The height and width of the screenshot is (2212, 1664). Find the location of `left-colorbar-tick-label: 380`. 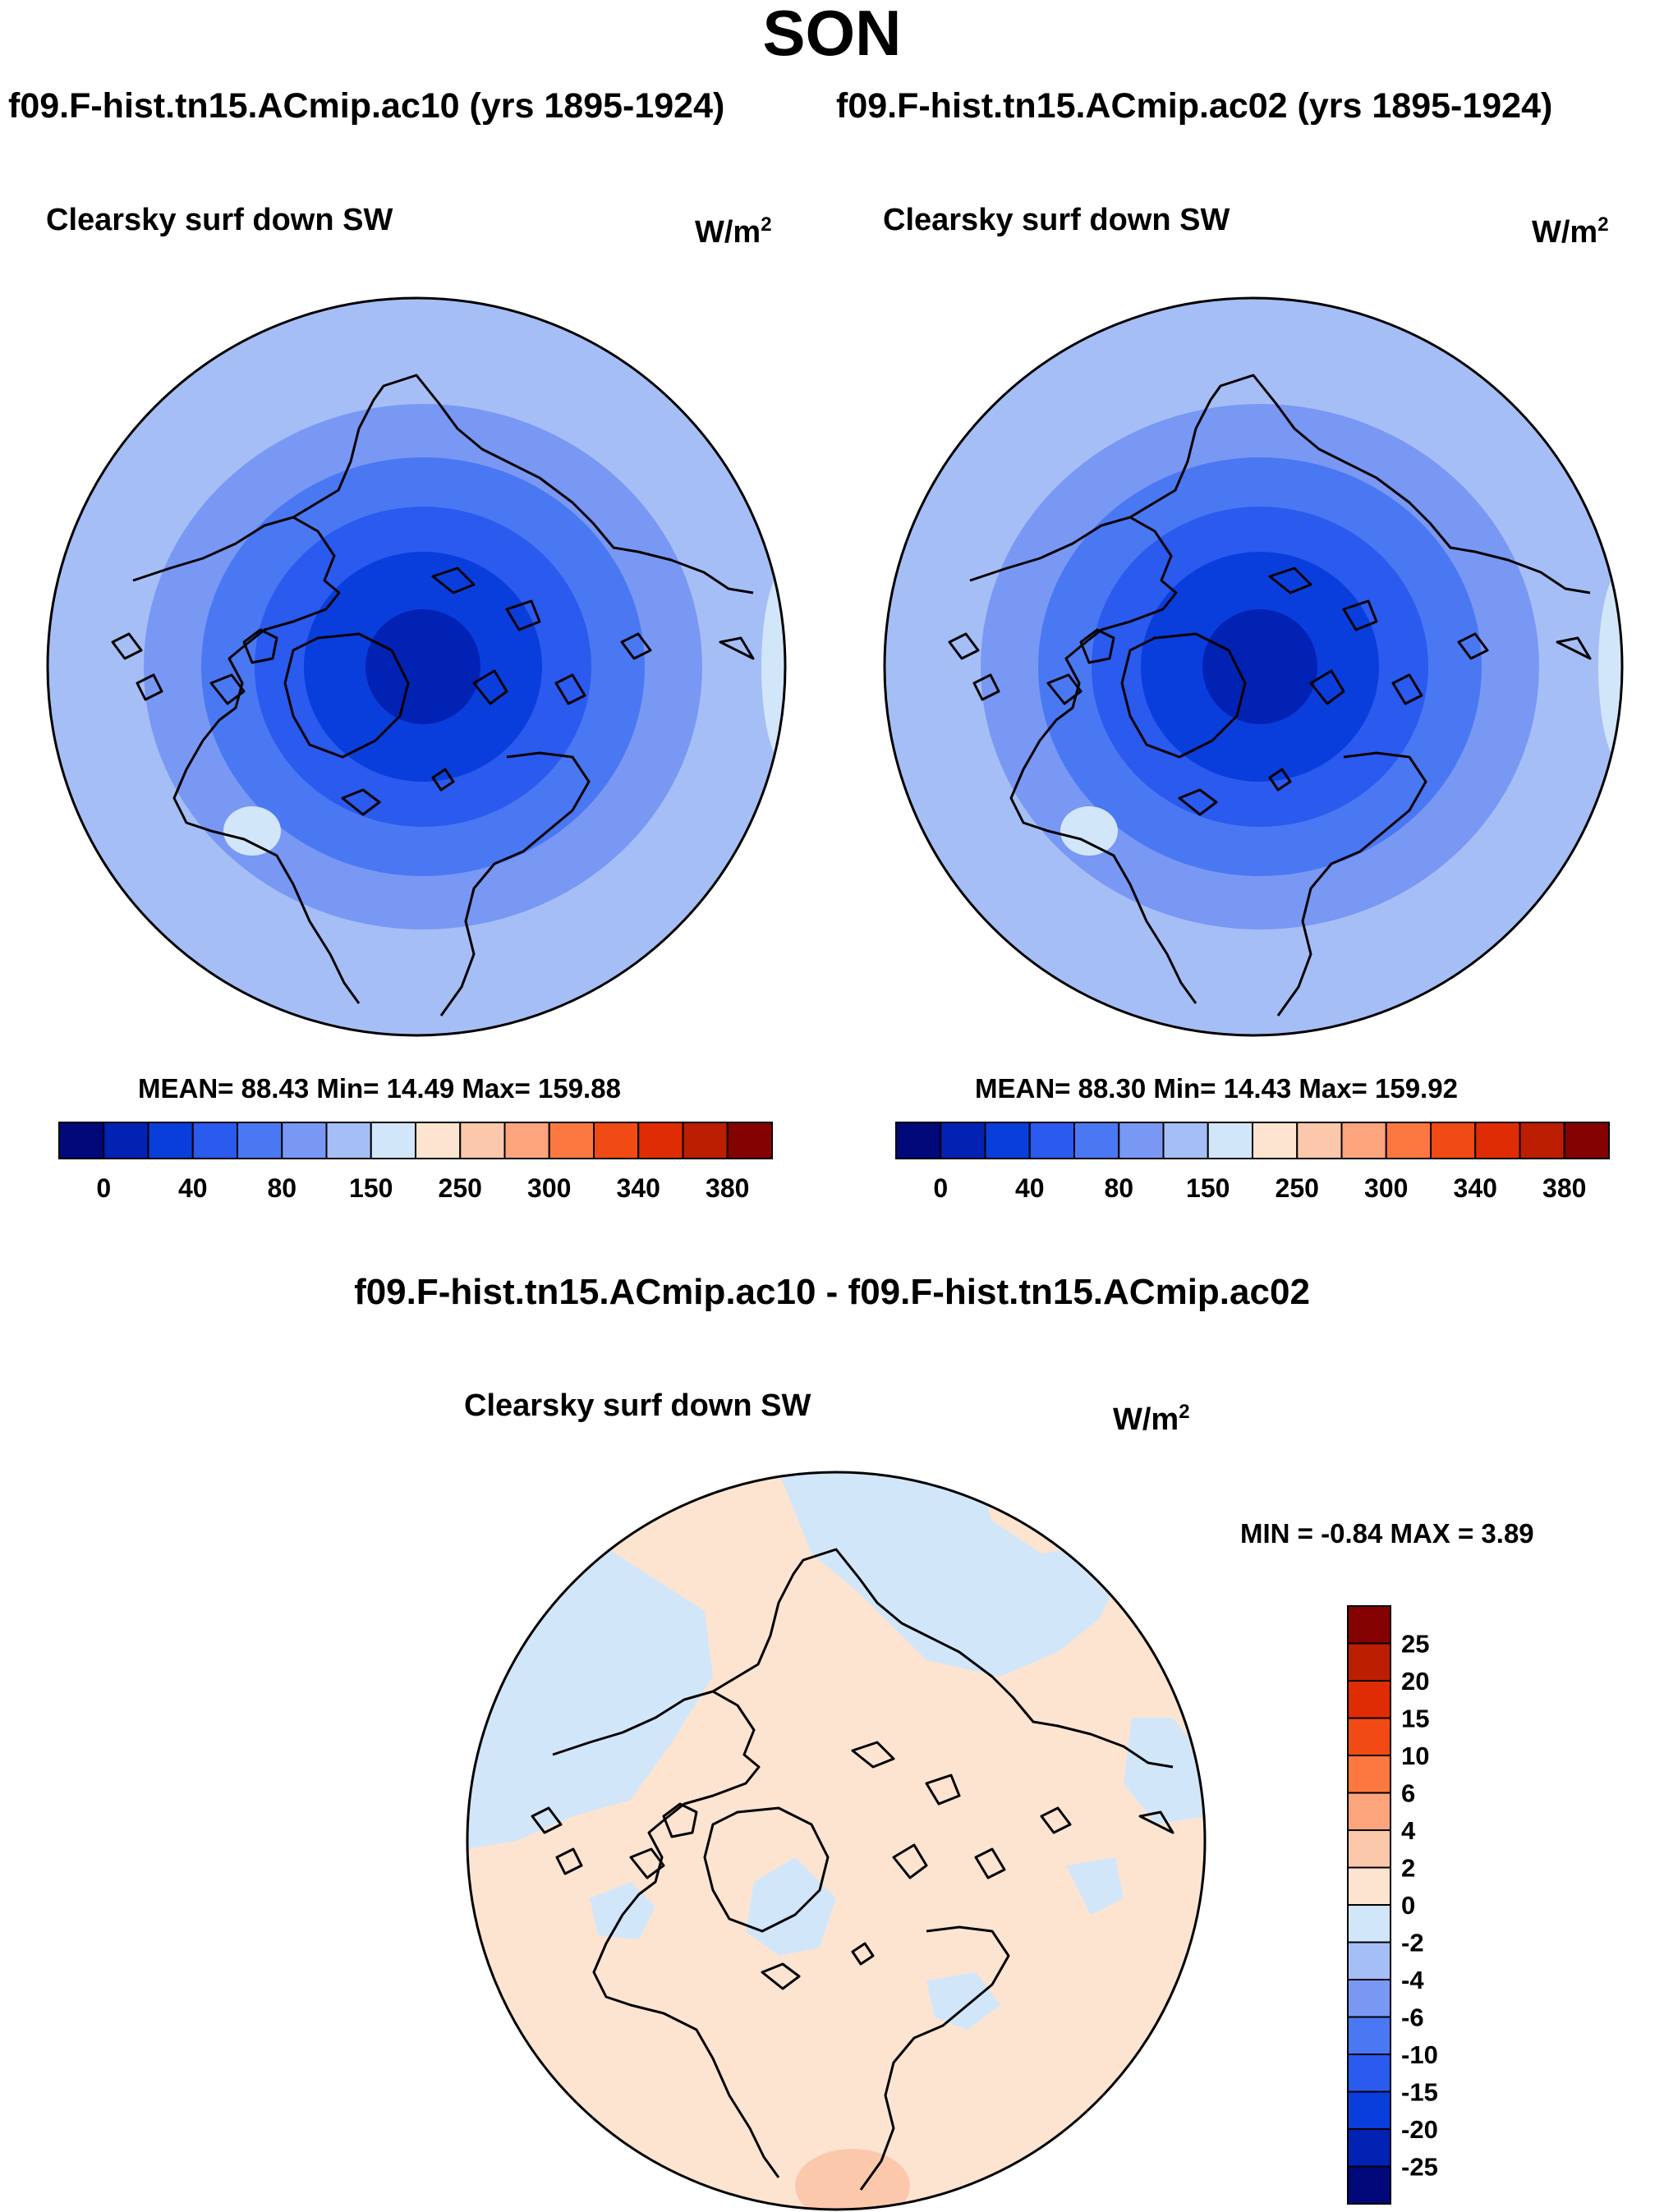

left-colorbar-tick-label: 380 is located at coordinates (727, 1188).